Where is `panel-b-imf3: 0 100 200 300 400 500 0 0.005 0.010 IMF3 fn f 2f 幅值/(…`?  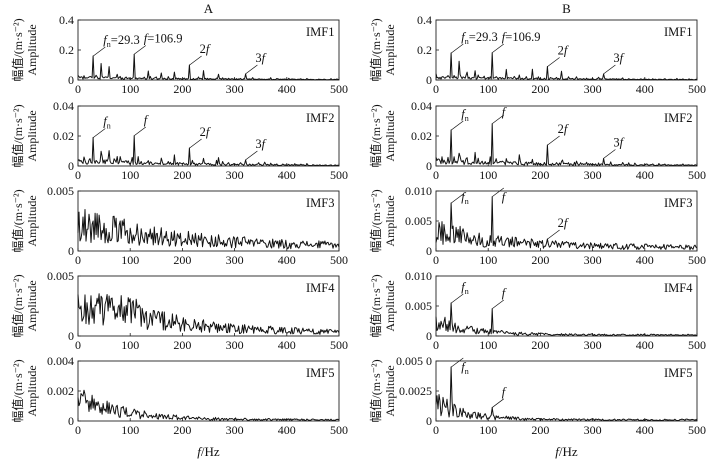 panel-b-imf3: 0 100 200 300 400 500 0 0.005 0.010 IMF3 fn f 2f 幅值/(… is located at coordinates (537, 225).